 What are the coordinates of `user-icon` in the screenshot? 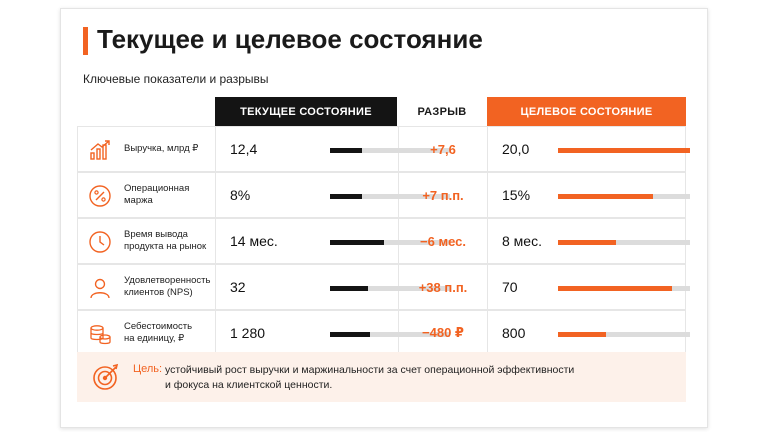 It's located at (100, 288).